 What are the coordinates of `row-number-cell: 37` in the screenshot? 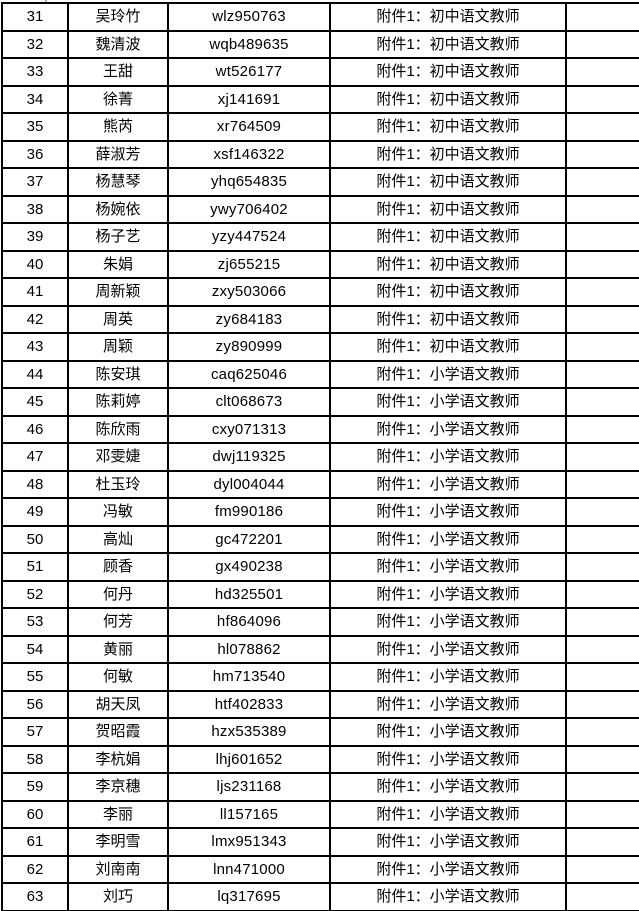 It's located at (35, 182).